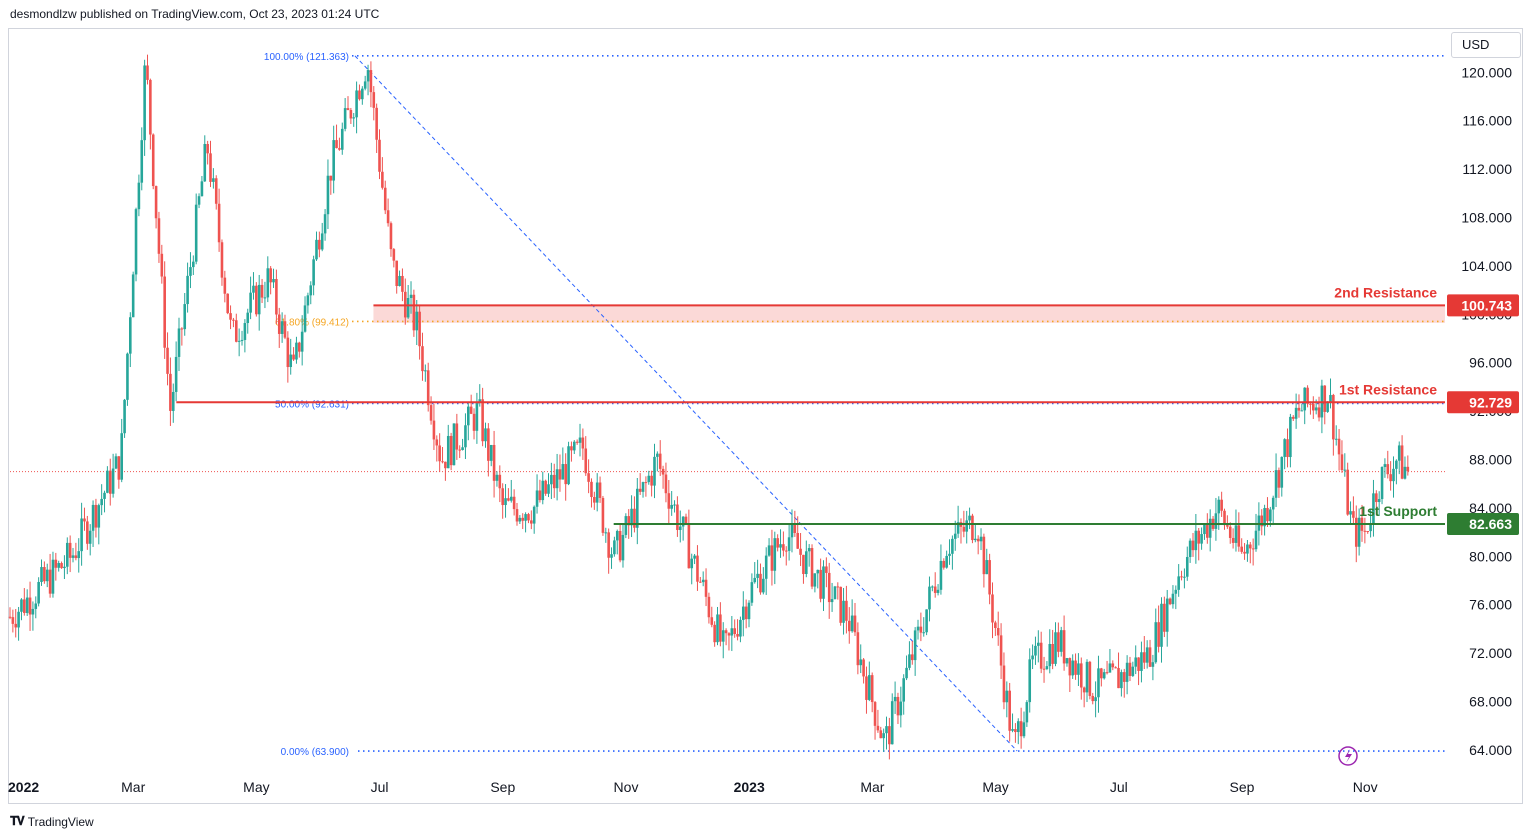 The height and width of the screenshot is (839, 1534). I want to click on price-badge-label: 100.743, so click(1486, 305).